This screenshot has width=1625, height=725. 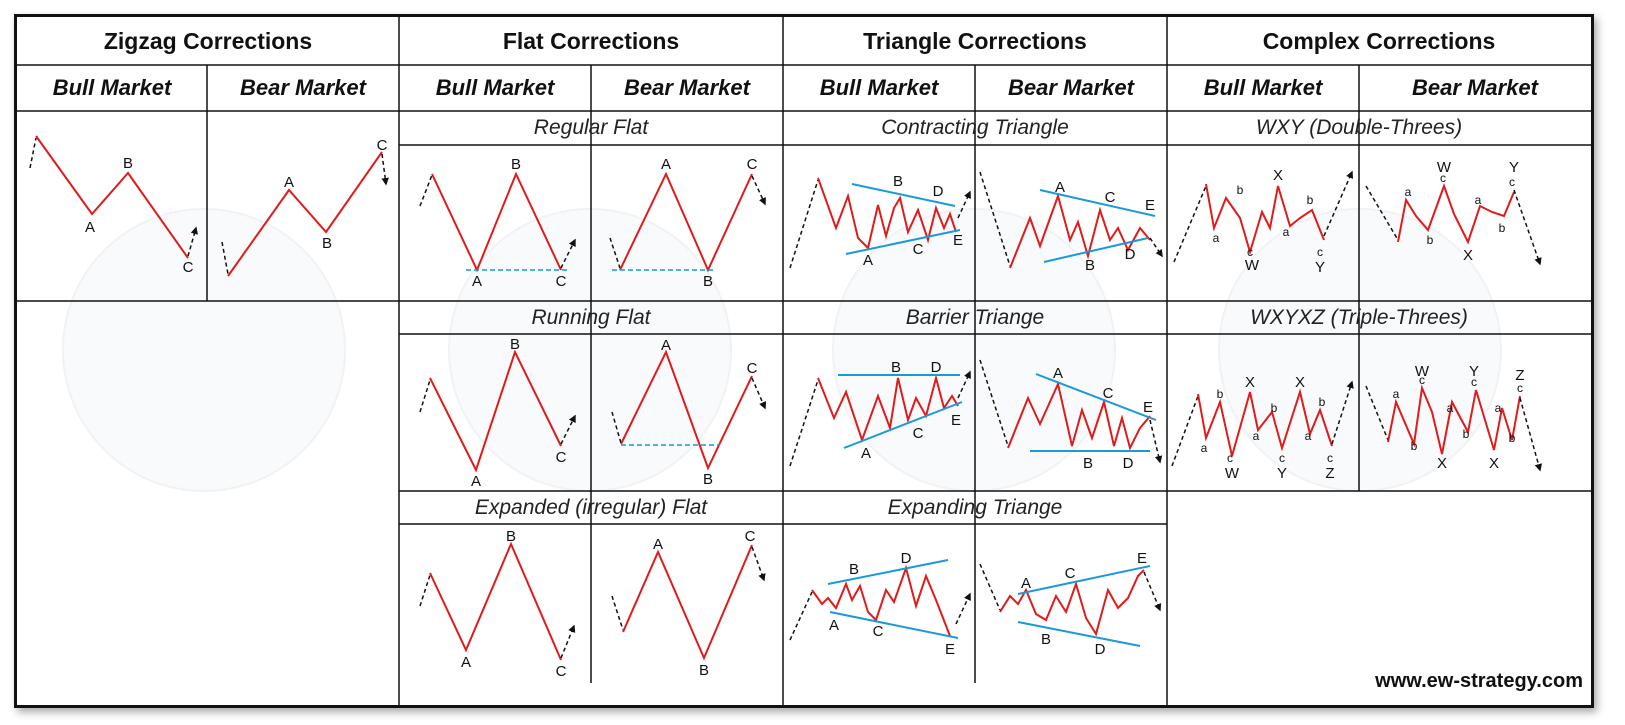 I want to click on regular-flat-bull-diagram, so click(x=497, y=222).